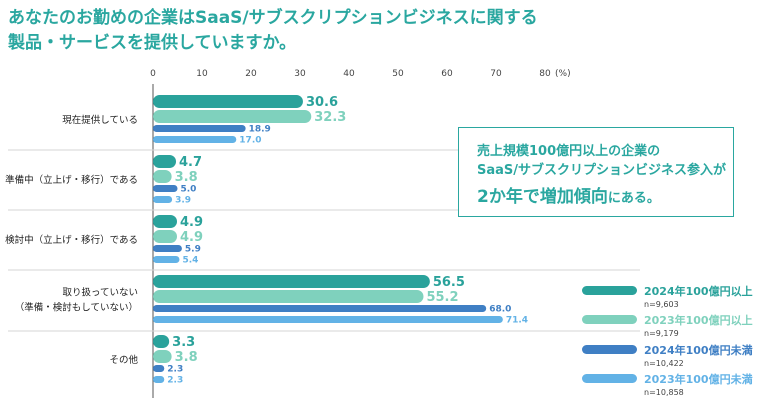 This screenshot has height=412, width=770. Describe the element at coordinates (260, 130) in the screenshot. I see `bar-value-label: 18.9` at that location.